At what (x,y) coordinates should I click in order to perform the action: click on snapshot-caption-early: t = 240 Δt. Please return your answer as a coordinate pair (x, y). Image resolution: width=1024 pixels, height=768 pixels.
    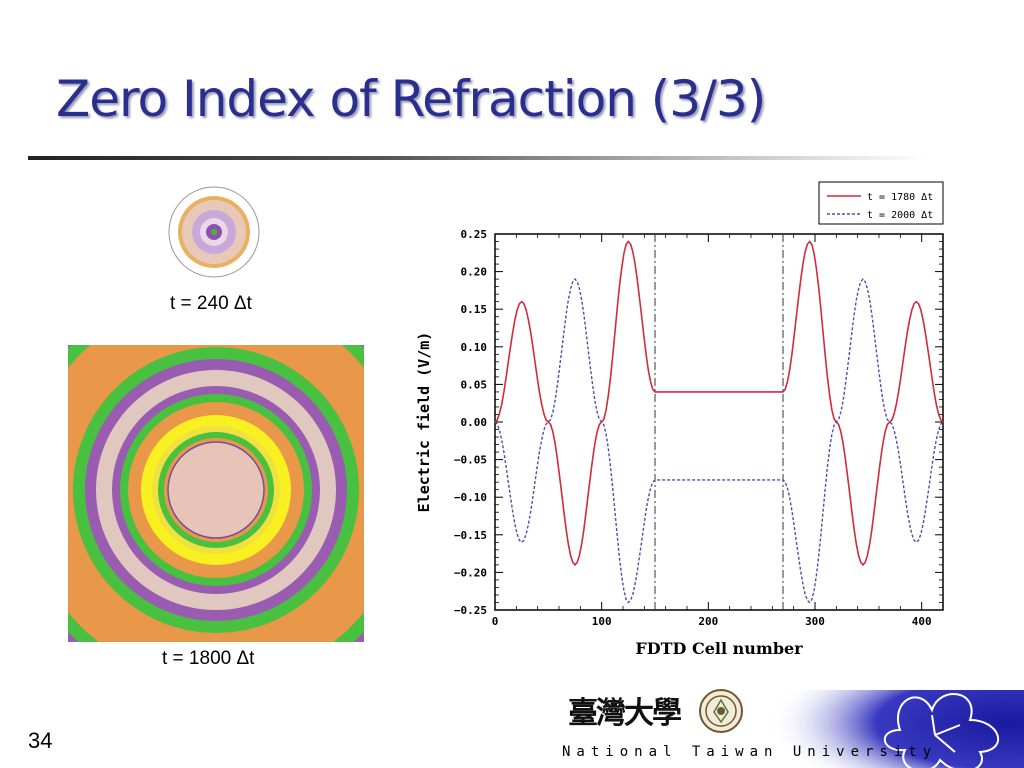
    Looking at the image, I should click on (211, 303).